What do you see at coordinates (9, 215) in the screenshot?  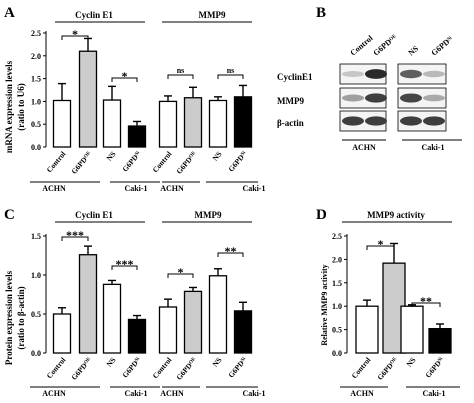 I see `panel-letter-c: C` at bounding box center [9, 215].